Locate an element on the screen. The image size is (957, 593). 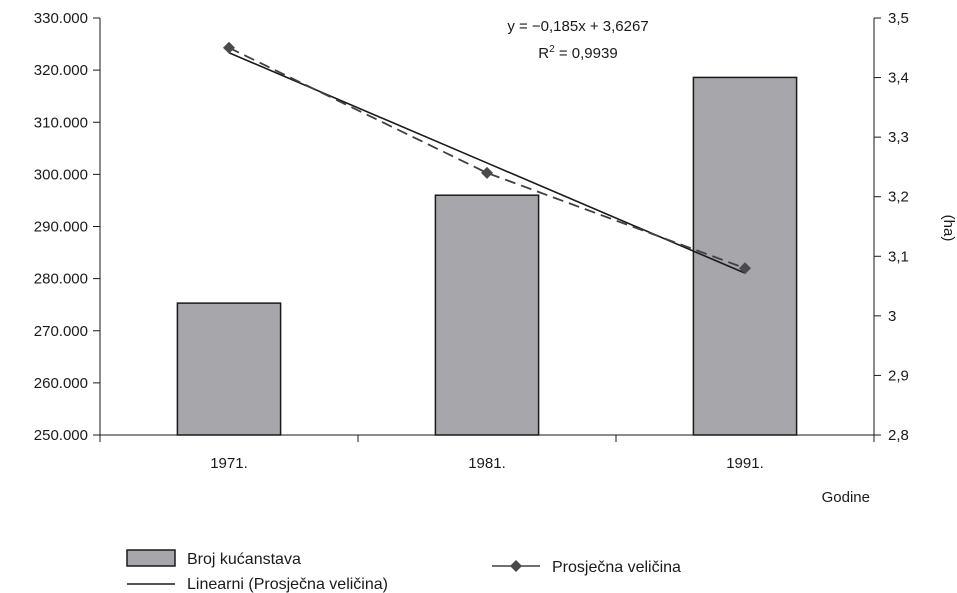
right-tick-label: 3,3 is located at coordinates (898, 137).